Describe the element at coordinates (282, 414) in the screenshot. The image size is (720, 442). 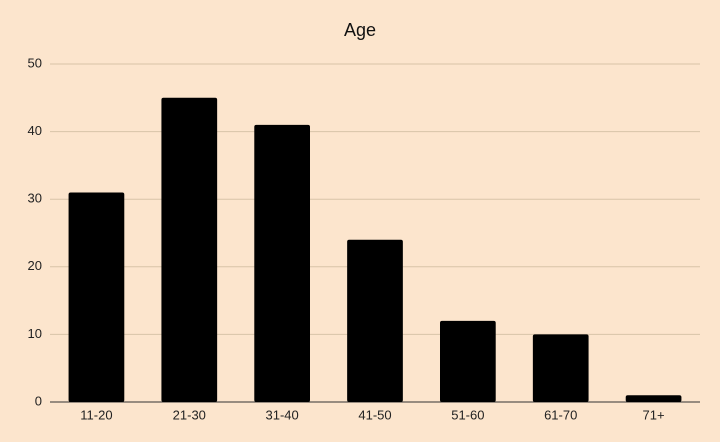
I see `x-tick-label: 31-40` at that location.